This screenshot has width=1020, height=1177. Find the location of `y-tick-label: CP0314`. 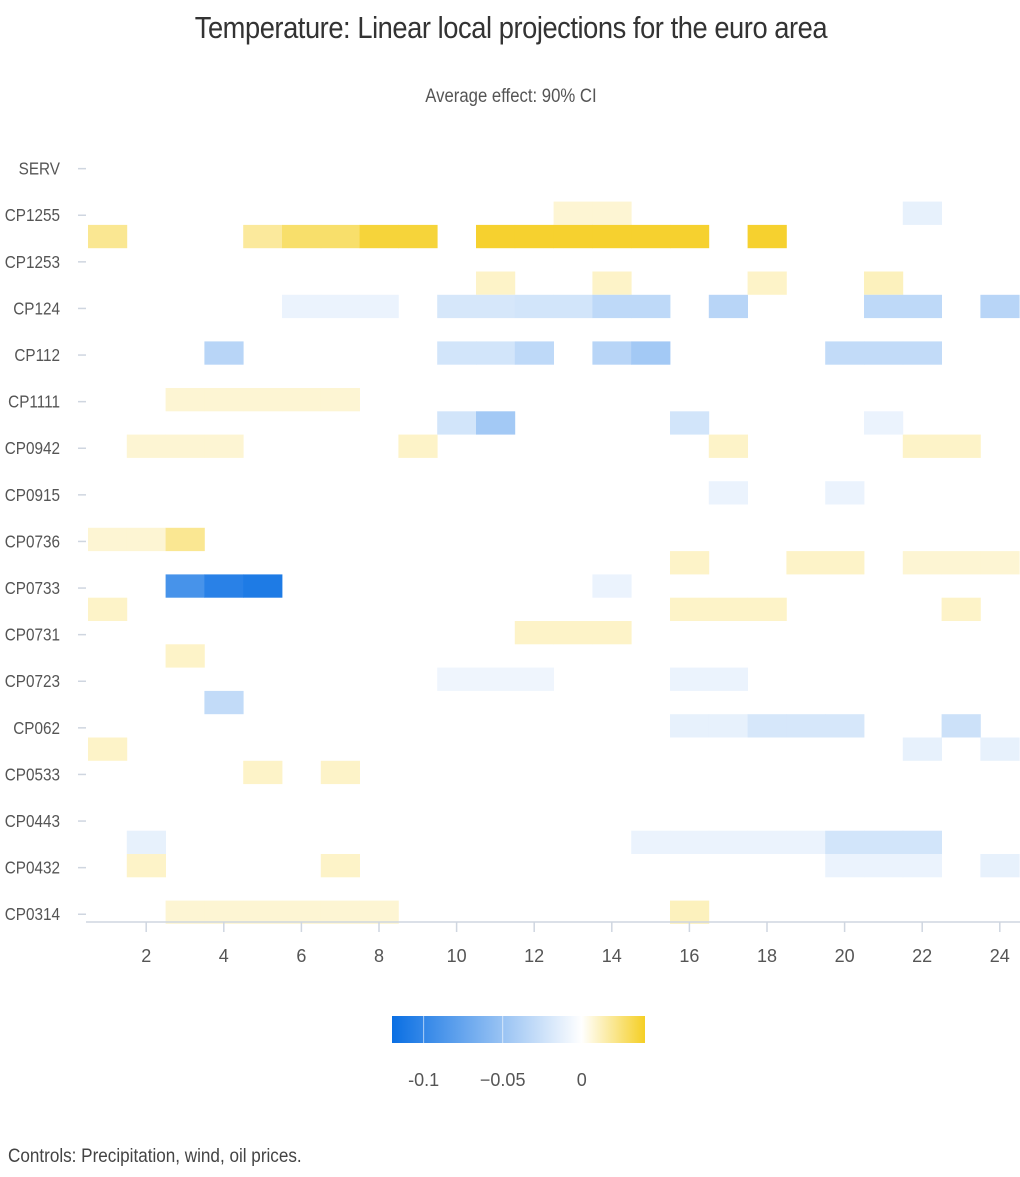

y-tick-label: CP0314 is located at coordinates (32, 914).